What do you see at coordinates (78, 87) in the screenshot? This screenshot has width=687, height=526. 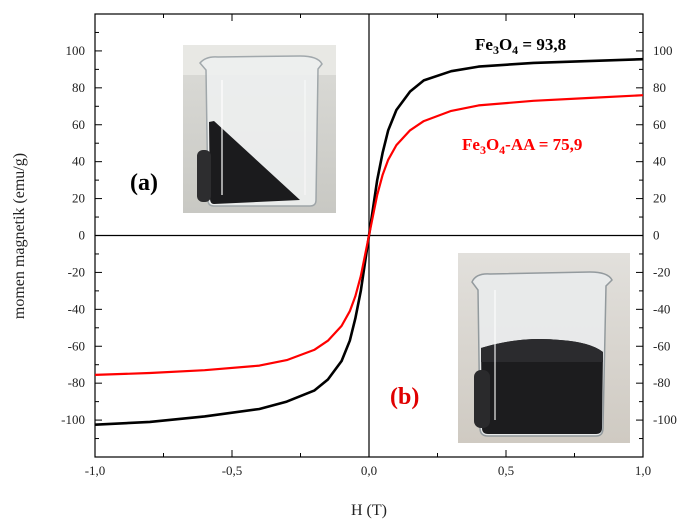 I see `y-tick-label-left: 80` at bounding box center [78, 87].